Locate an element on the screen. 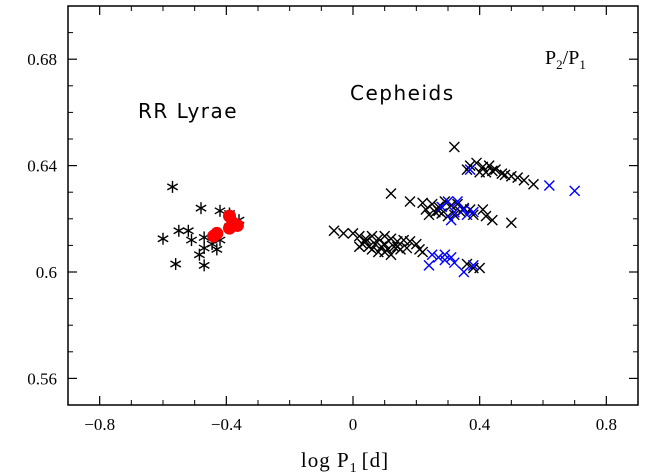  x-axis-title: log P1 [d] is located at coordinates (345, 461).